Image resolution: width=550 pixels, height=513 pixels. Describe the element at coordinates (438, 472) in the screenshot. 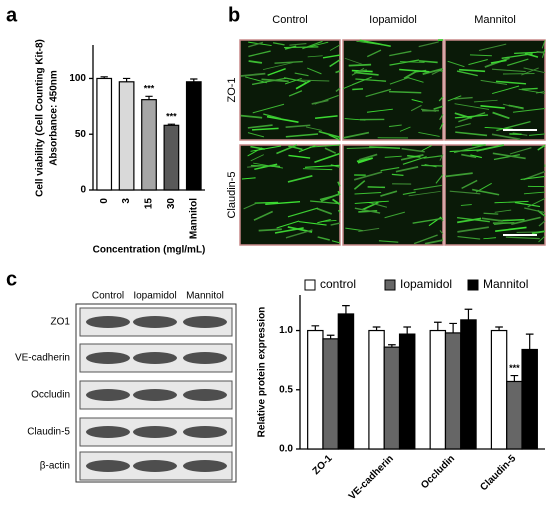

I see `x-tick-label: Occludin` at that location.